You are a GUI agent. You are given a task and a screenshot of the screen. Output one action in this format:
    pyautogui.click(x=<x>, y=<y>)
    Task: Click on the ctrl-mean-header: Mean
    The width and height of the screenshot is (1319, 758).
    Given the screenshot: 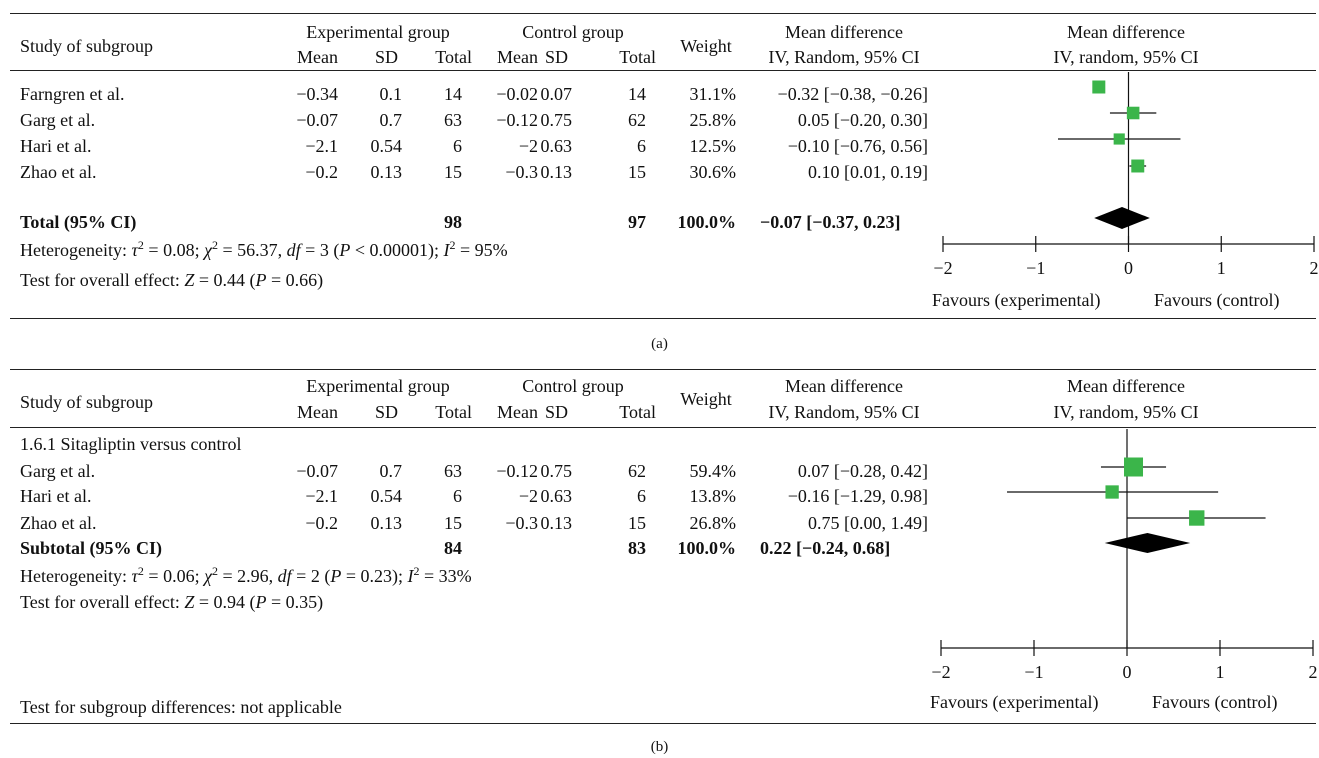 What is the action you would take?
    pyautogui.click(x=517, y=57)
    